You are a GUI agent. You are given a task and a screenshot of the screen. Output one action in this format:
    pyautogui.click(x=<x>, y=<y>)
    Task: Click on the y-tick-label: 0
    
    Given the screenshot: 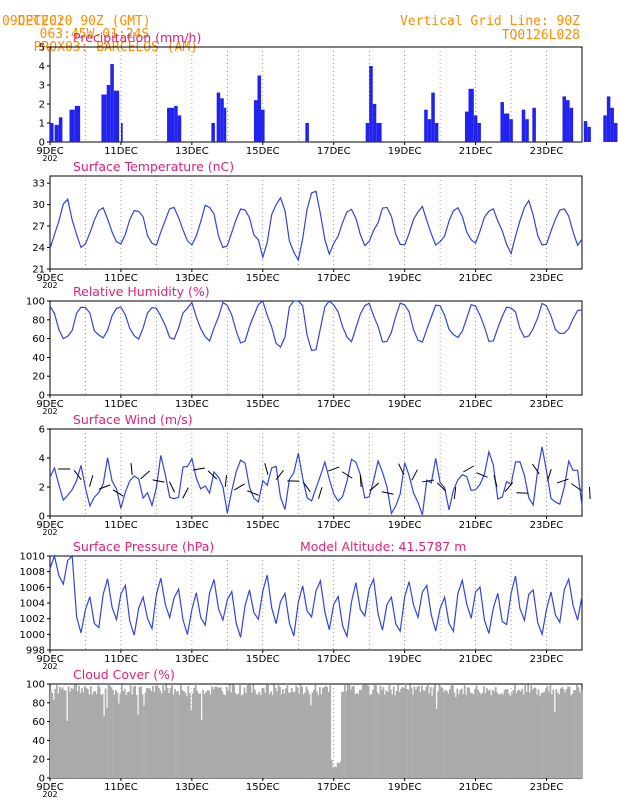 What is the action you would take?
    pyautogui.click(x=42, y=143)
    